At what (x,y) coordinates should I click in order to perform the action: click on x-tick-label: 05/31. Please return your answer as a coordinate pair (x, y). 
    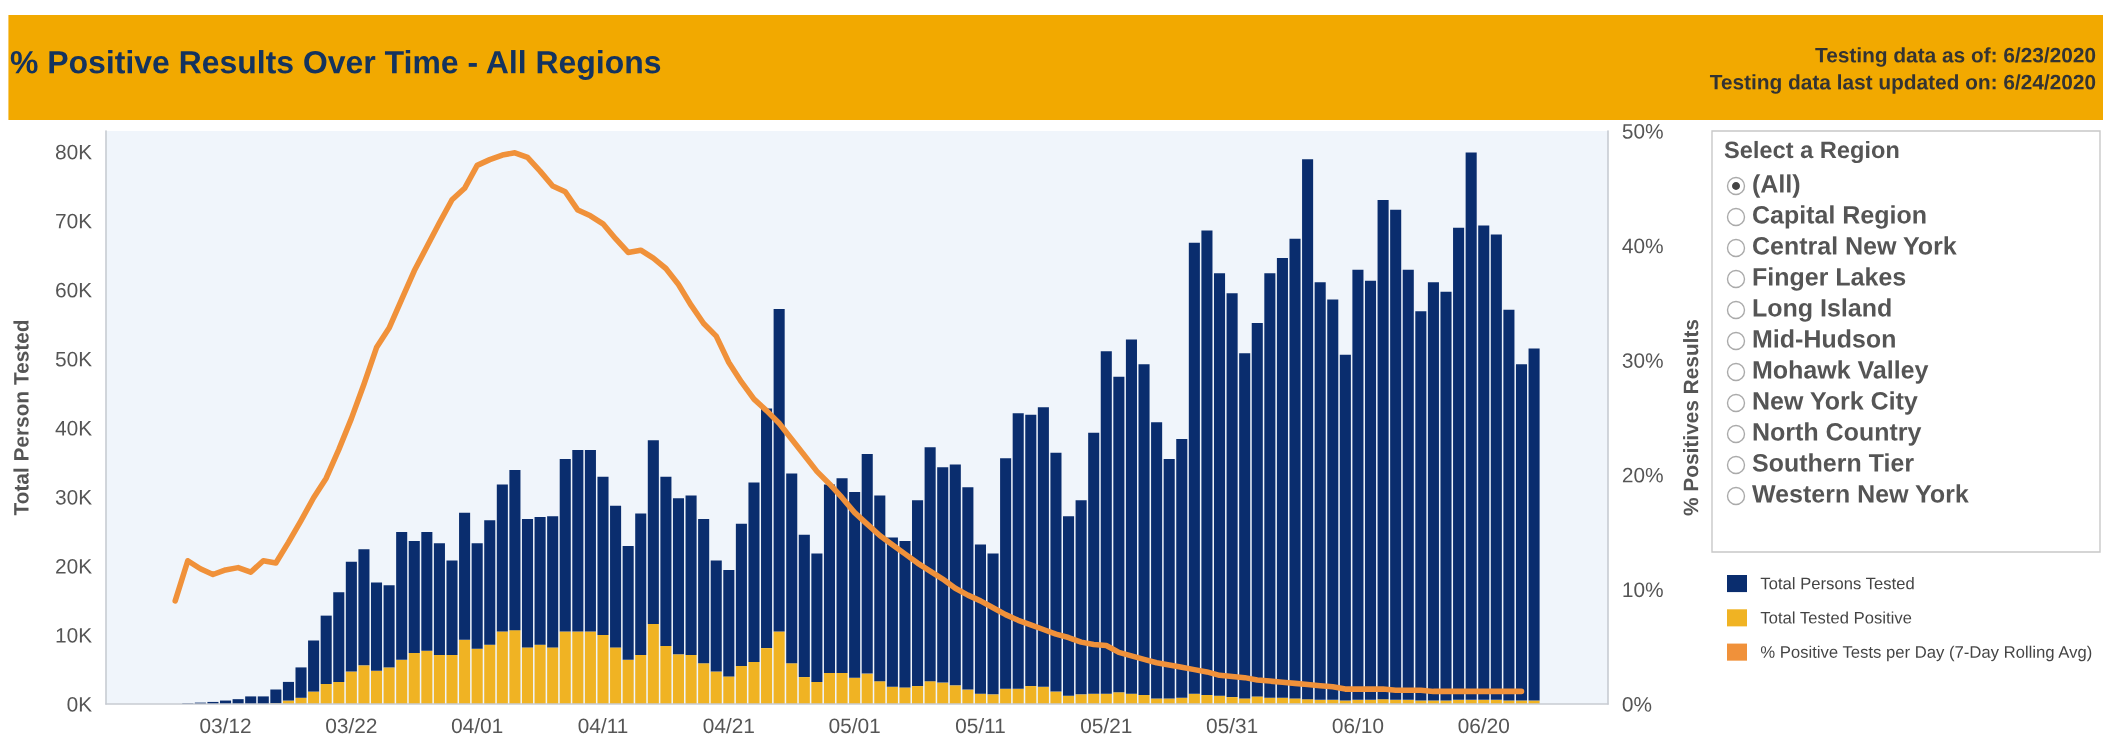
    Looking at the image, I should click on (1232, 725).